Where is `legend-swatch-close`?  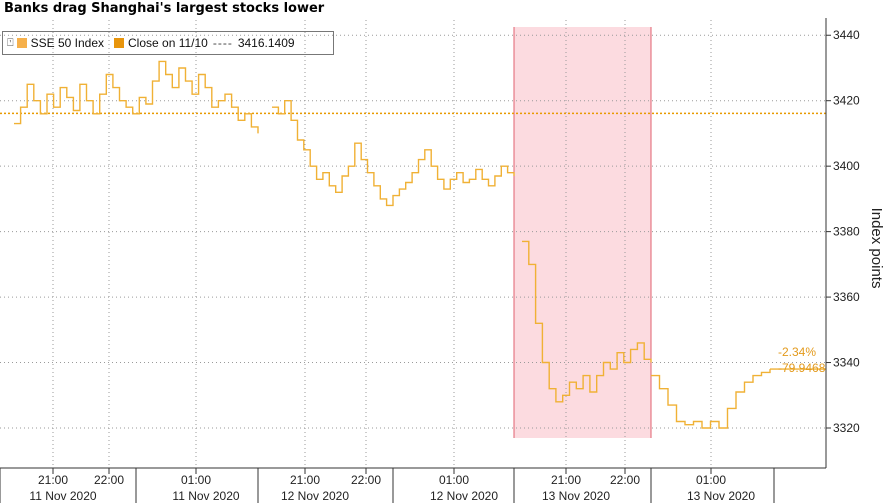 legend-swatch-close is located at coordinates (119, 43).